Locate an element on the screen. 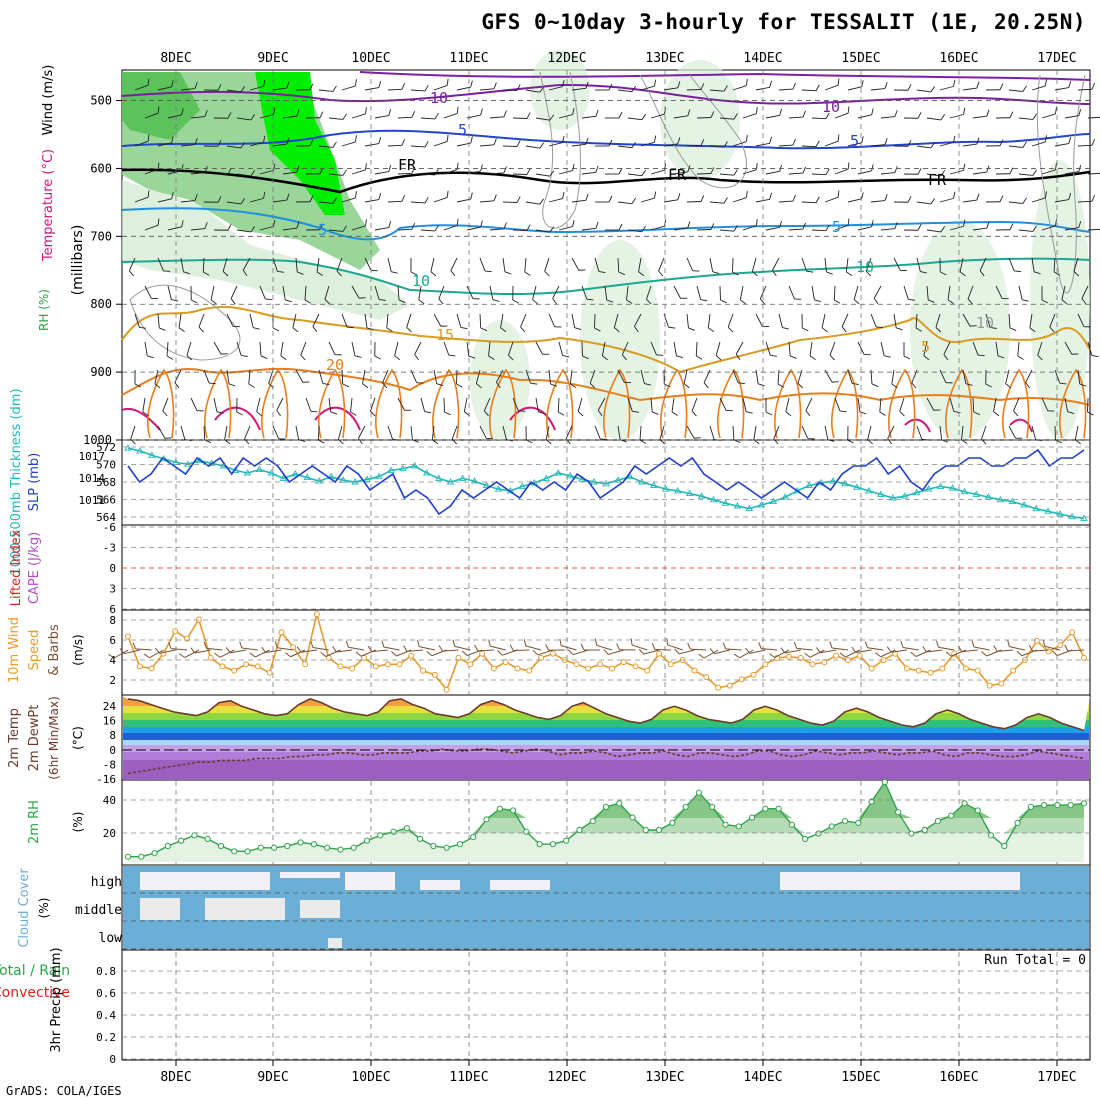 The width and height of the screenshot is (1100, 1100). temp2m-label-3: (6hr Min/Max) is located at coordinates (54, 738).